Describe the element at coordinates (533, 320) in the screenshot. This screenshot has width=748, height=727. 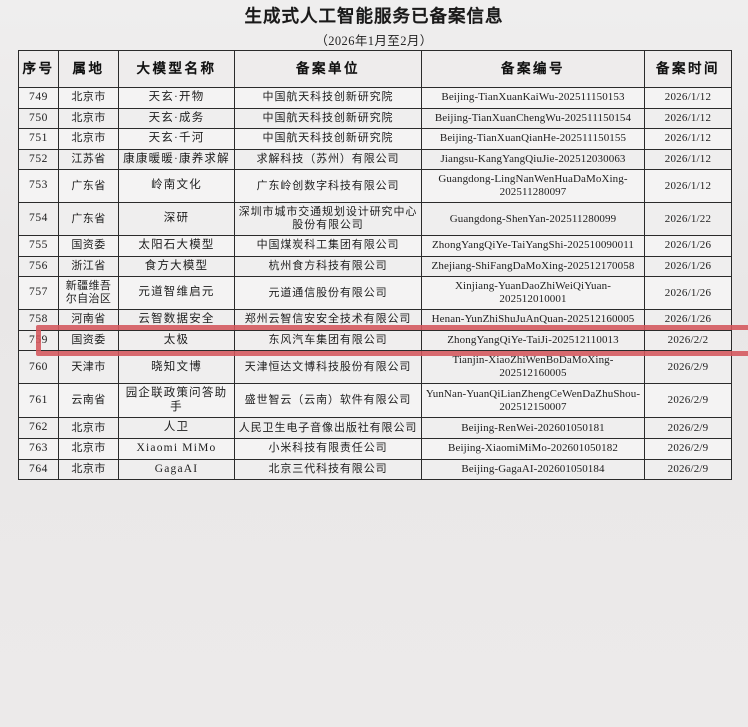
I see `row-cell-code: Henan-YunZhiShuJuAnQuan-202512160005` at that location.